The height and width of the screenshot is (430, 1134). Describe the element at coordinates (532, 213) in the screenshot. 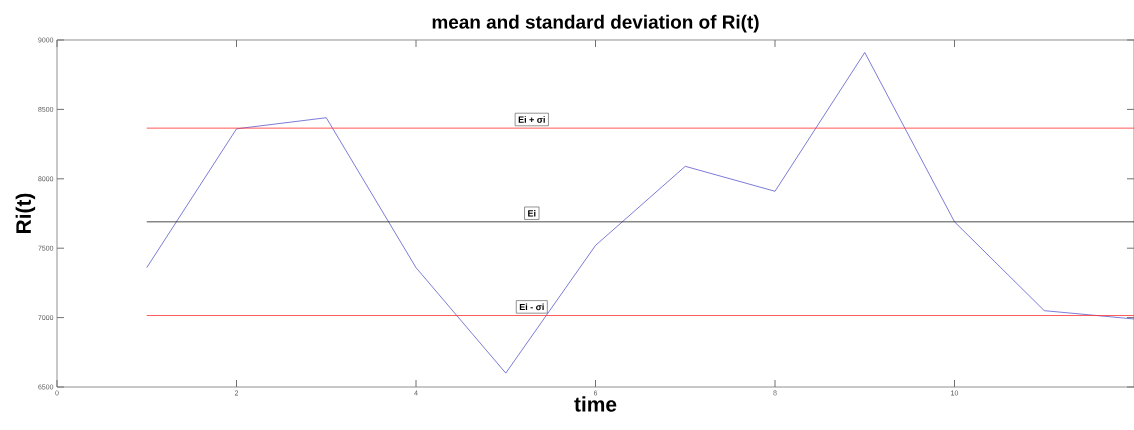

I see `ref-line-label: Ei` at that location.